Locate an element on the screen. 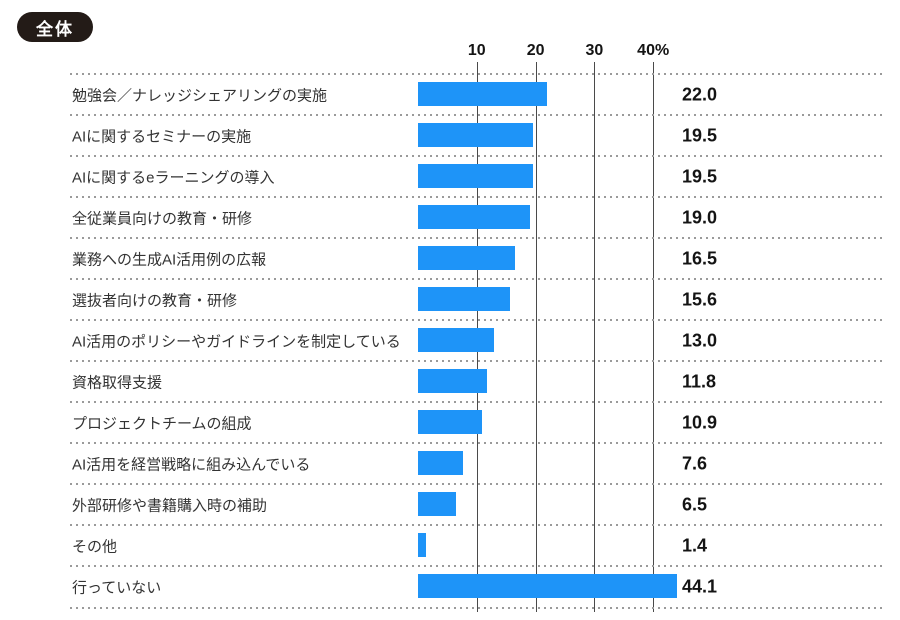  chart-row: 勉強会／ナレッジシェアリングの実施 22.0 is located at coordinates (450, 94).